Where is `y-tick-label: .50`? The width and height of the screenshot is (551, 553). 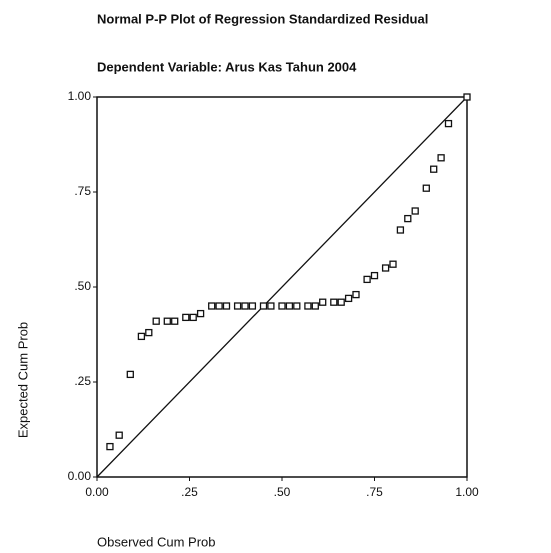 y-tick-label: .50 is located at coordinates (82, 286).